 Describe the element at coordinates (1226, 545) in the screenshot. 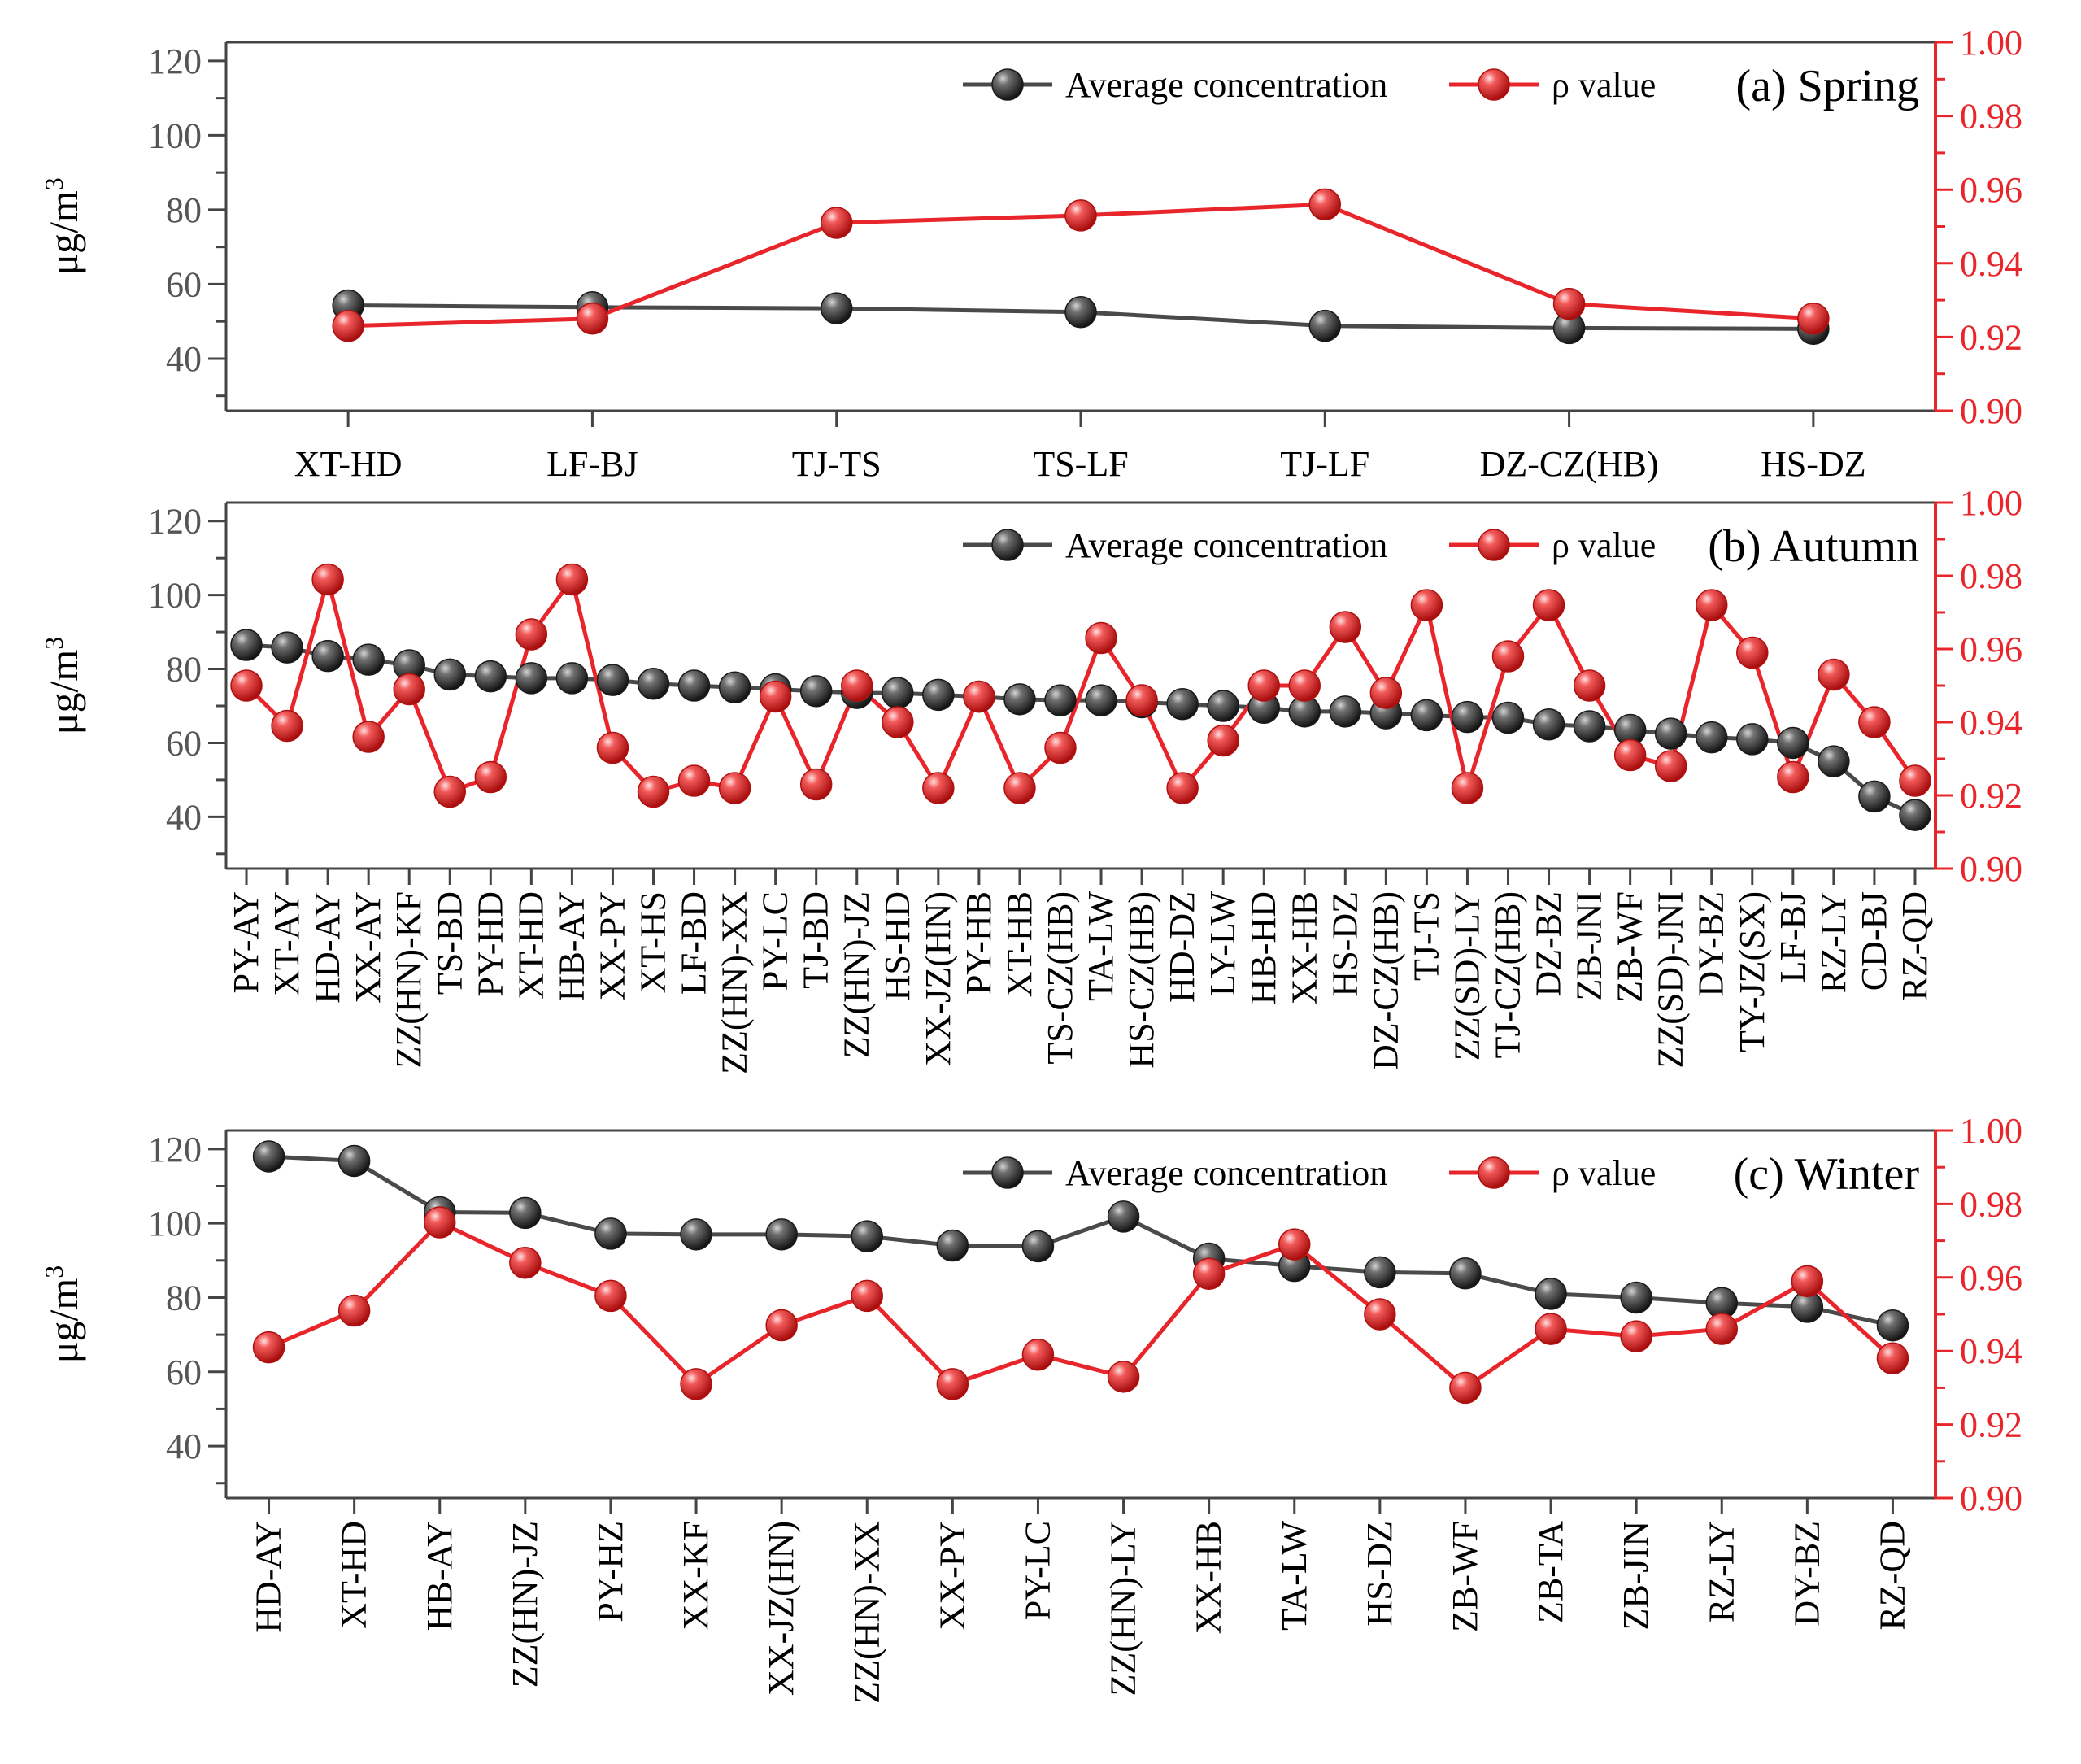

I see `legend-average-label: Average concentration` at that location.